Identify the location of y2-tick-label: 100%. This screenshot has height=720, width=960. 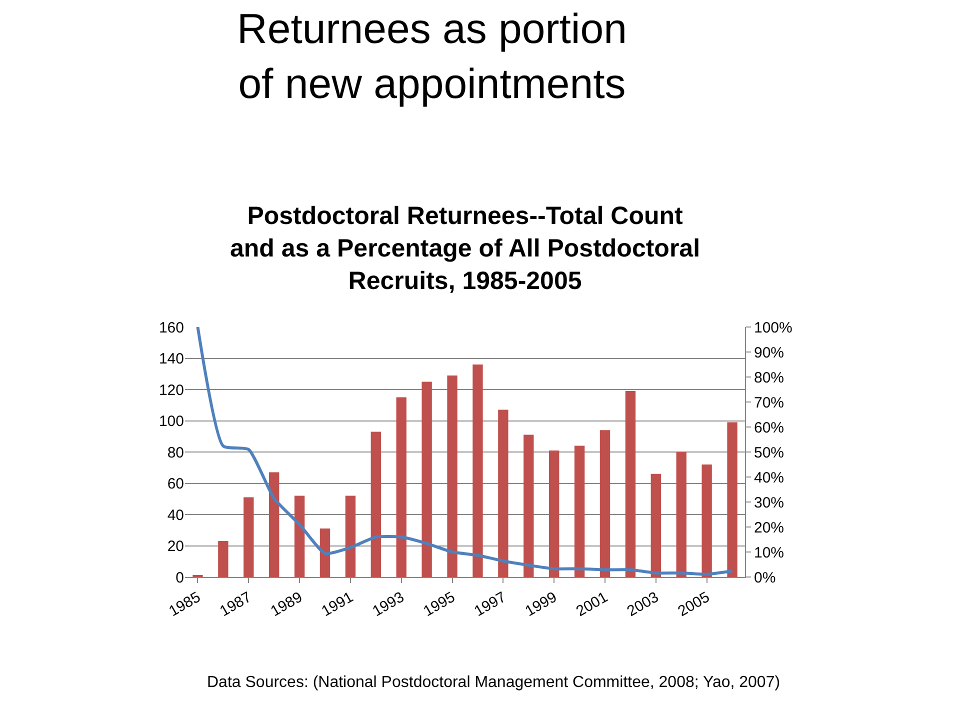
(773, 327).